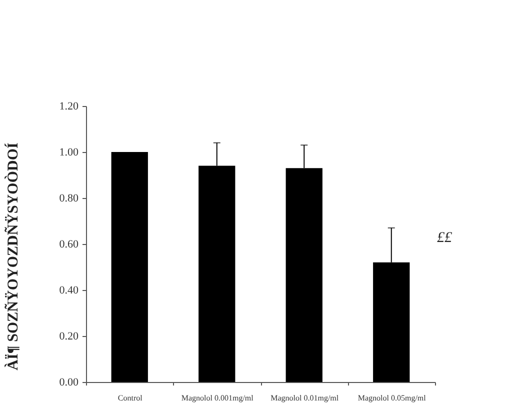 The height and width of the screenshot is (405, 508). Describe the element at coordinates (131, 398) in the screenshot. I see `x-tick-label: Control` at that location.